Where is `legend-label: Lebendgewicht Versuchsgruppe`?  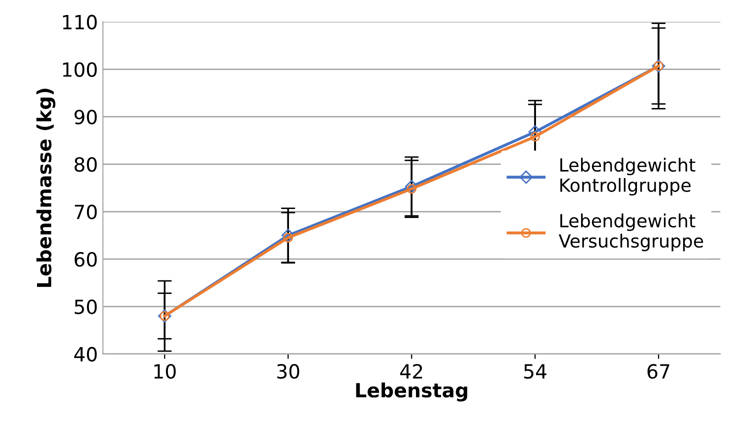 legend-label: Lebendgewicht Versuchsgruppe is located at coordinates (631, 233).